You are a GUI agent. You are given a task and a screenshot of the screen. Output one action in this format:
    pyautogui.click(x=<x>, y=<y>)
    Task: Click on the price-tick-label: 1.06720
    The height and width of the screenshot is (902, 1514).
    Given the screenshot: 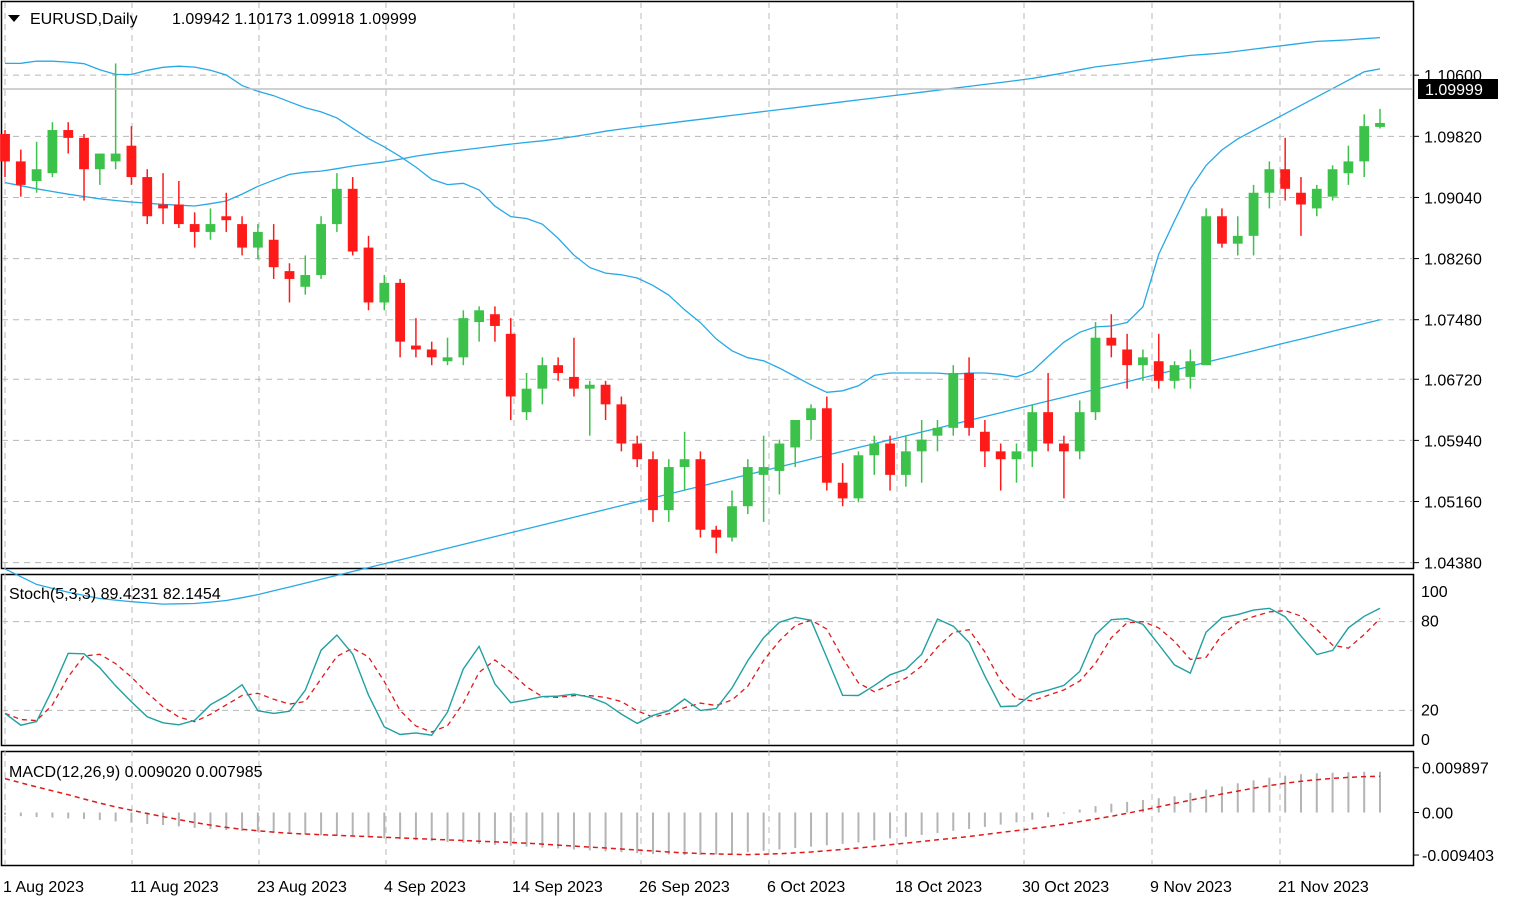 What is the action you would take?
    pyautogui.click(x=1453, y=380)
    